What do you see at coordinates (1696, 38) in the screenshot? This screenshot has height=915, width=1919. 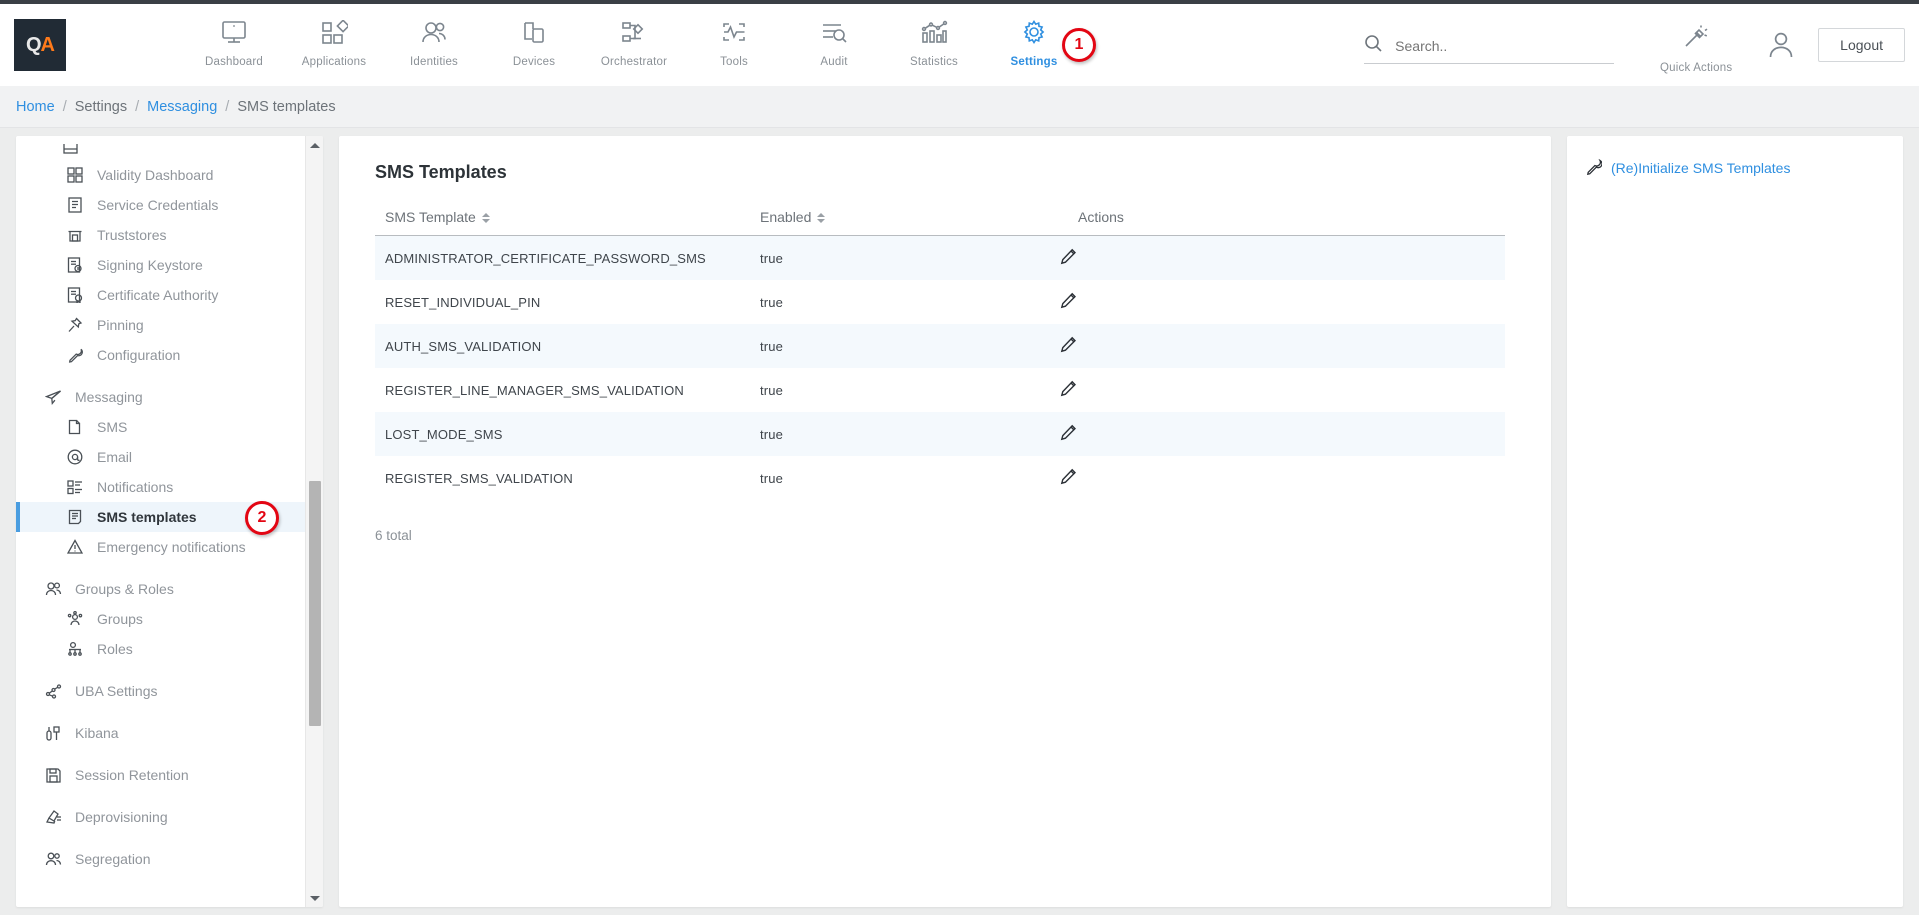 I see `magic-wand-icon` at bounding box center [1696, 38].